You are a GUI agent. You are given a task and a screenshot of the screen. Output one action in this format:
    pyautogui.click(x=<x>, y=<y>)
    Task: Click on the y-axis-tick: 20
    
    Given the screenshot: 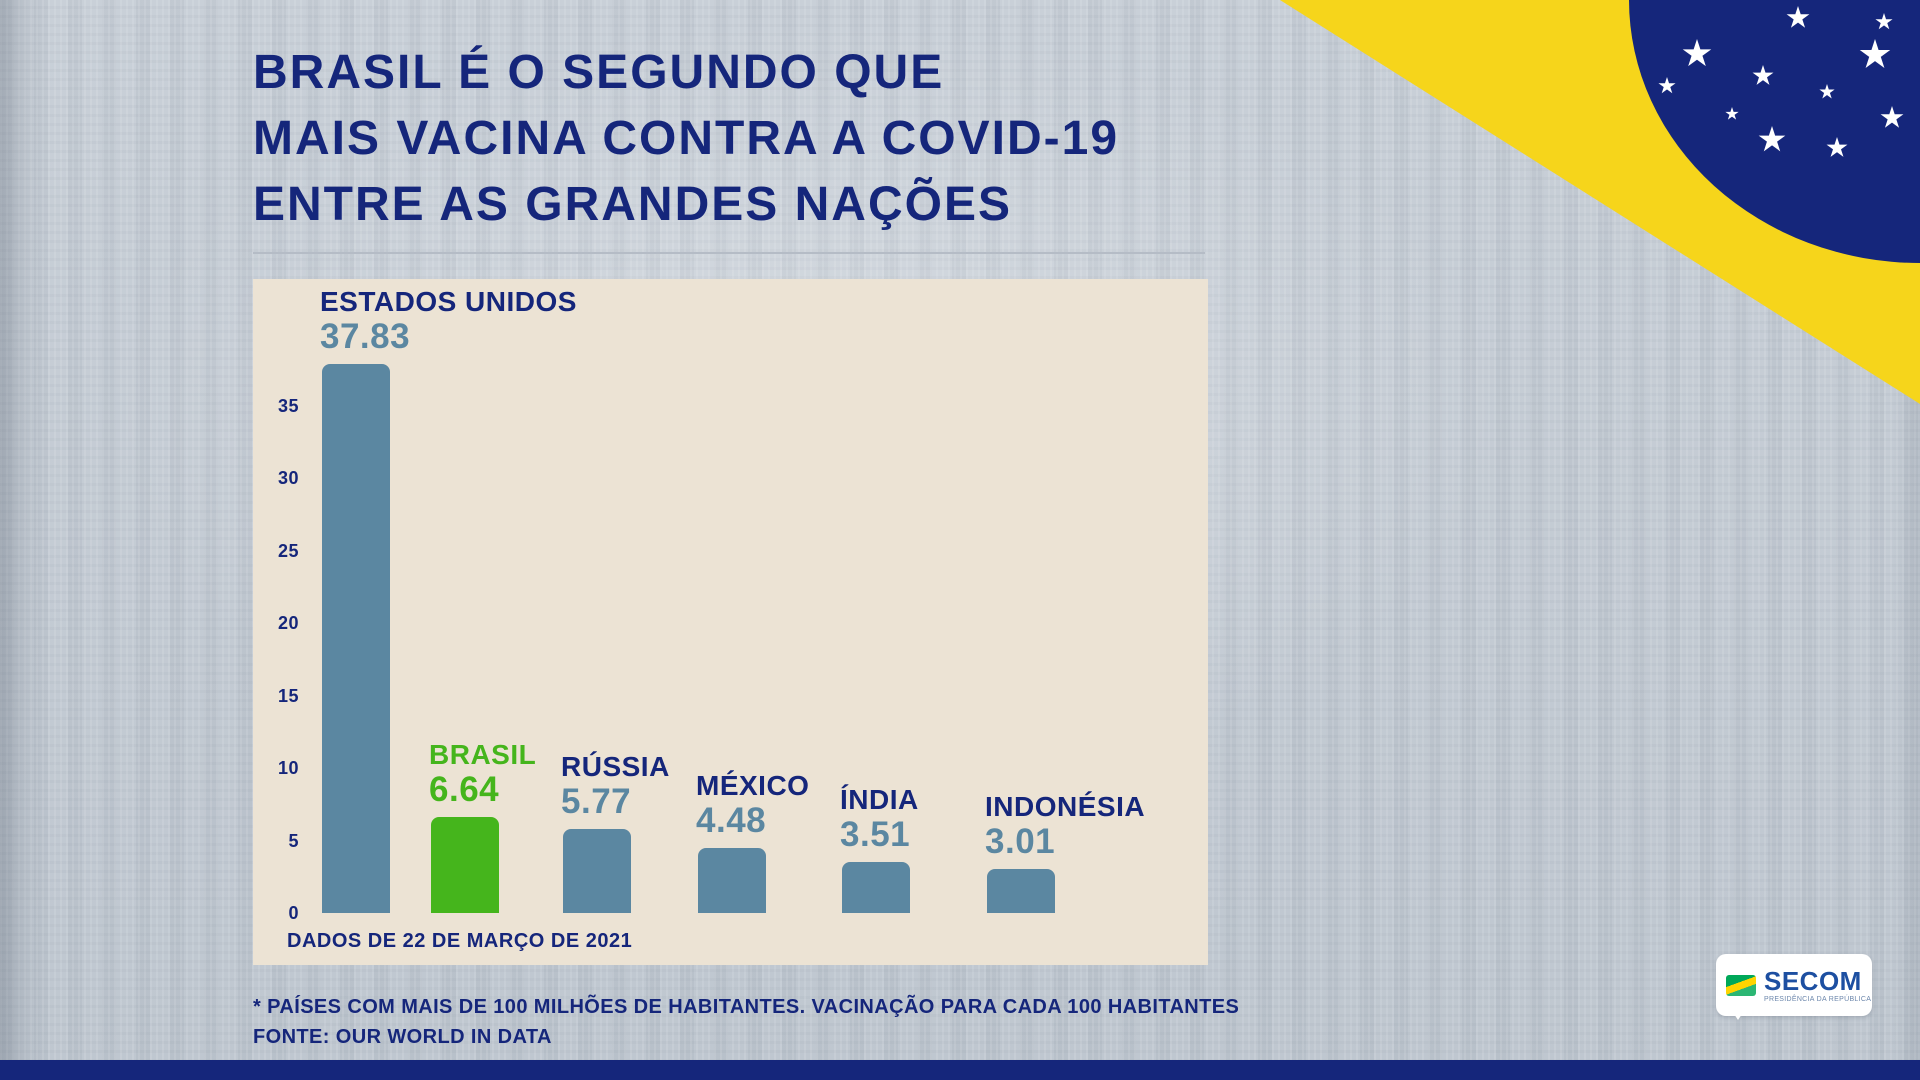 What is the action you would take?
    pyautogui.click(x=288, y=623)
    